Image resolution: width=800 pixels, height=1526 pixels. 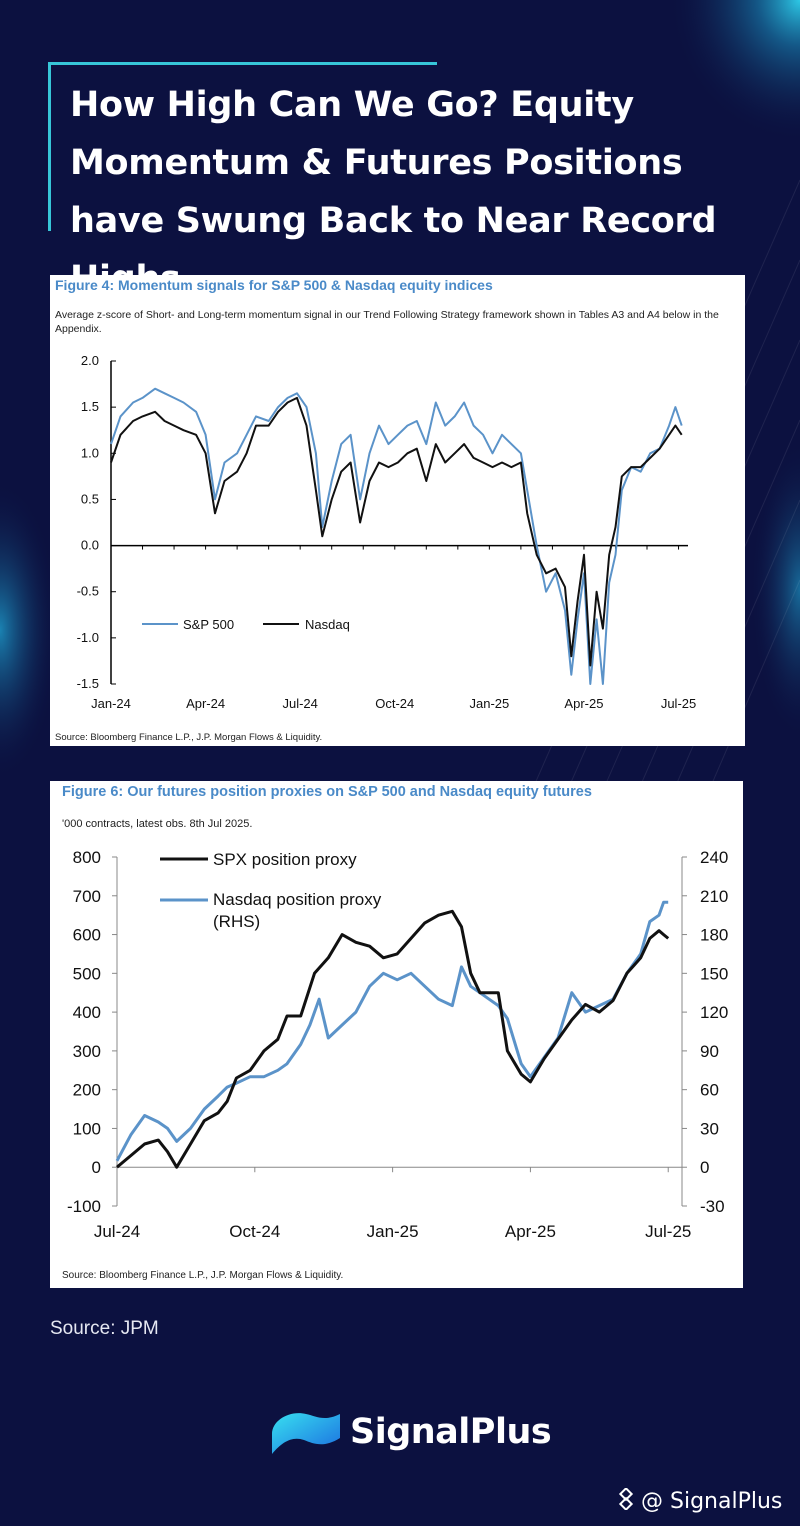 I want to click on handle-text: @ SignalPlus, so click(x=712, y=1501).